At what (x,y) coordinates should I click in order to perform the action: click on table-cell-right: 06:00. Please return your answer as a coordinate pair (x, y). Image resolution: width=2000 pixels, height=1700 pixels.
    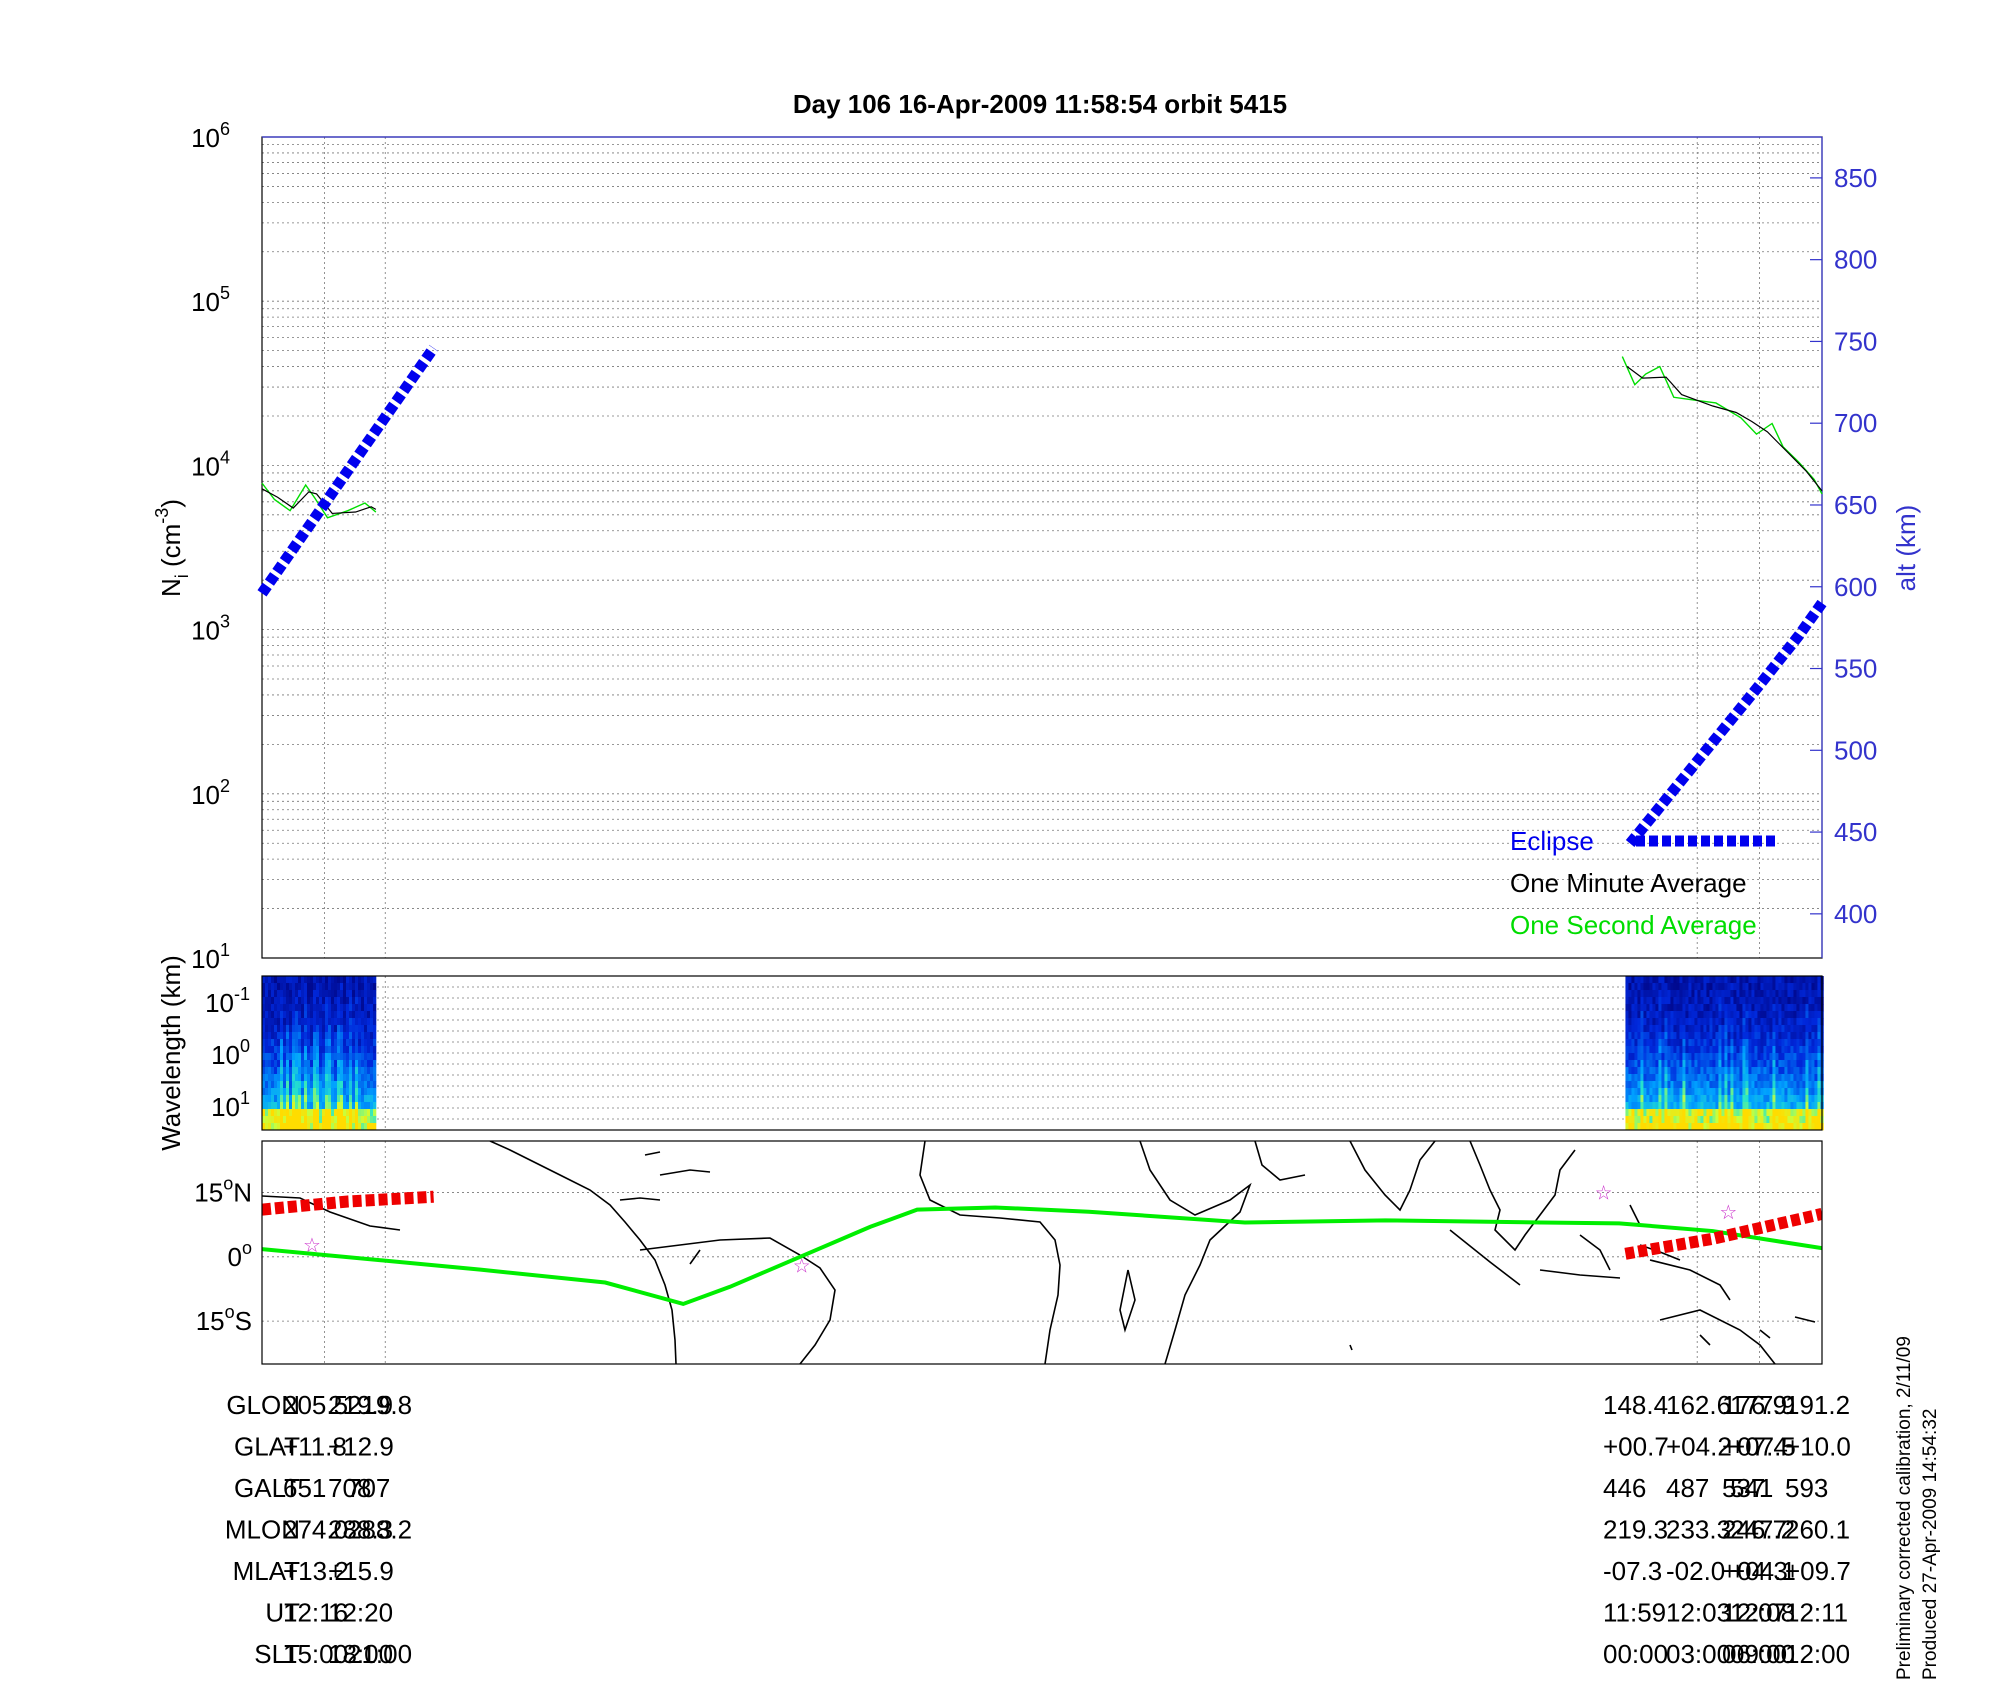
    Looking at the image, I should click on (1754, 1654).